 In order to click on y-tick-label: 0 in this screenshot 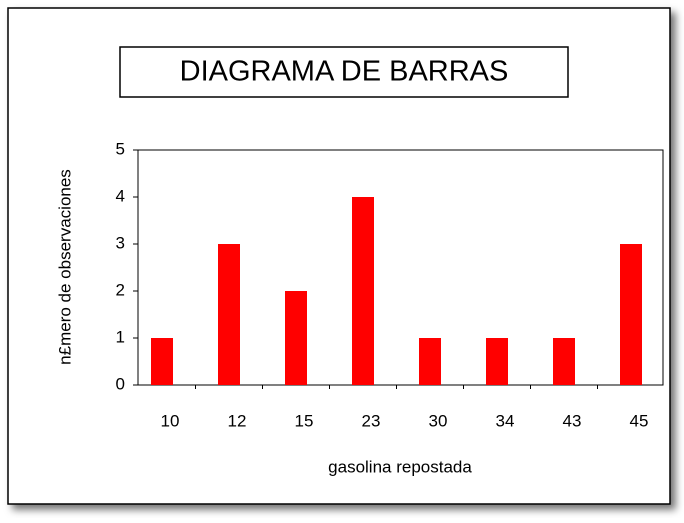, I will do `click(120, 383)`.